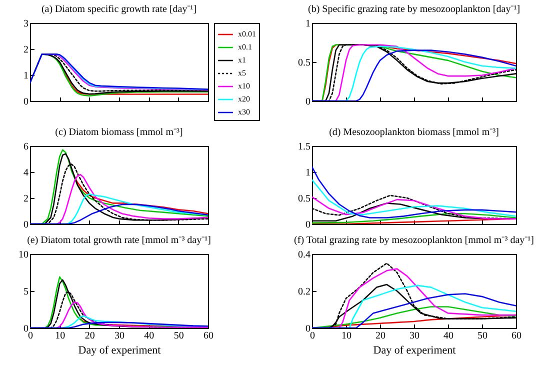 The height and width of the screenshot is (371, 544). I want to click on chart-title: (b) Specific grazing rate by mesozooplankton [day⁻¹], so click(414, 9).